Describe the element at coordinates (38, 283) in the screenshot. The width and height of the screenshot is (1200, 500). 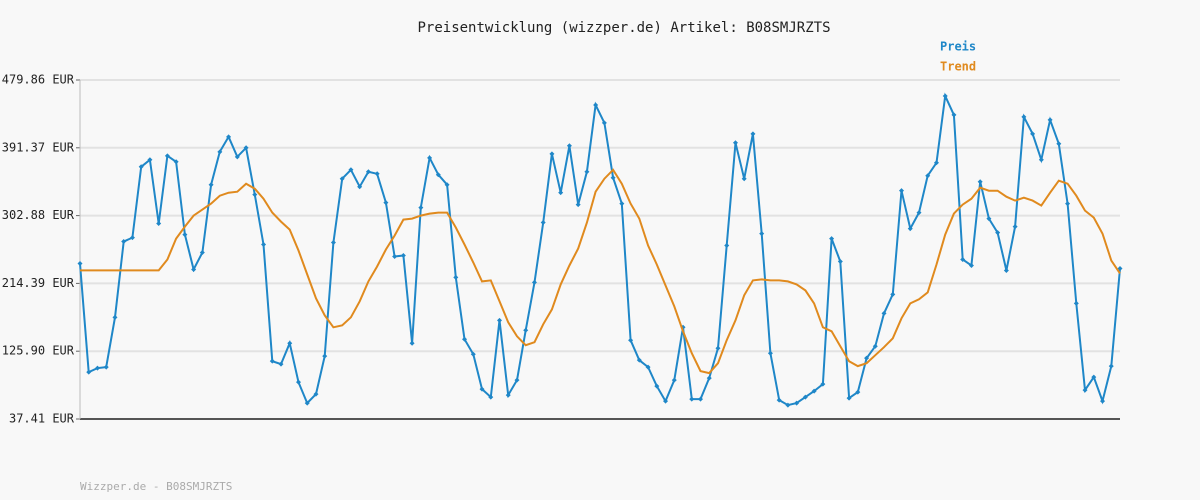
I see `y-tick-label: 214.39 EUR` at that location.